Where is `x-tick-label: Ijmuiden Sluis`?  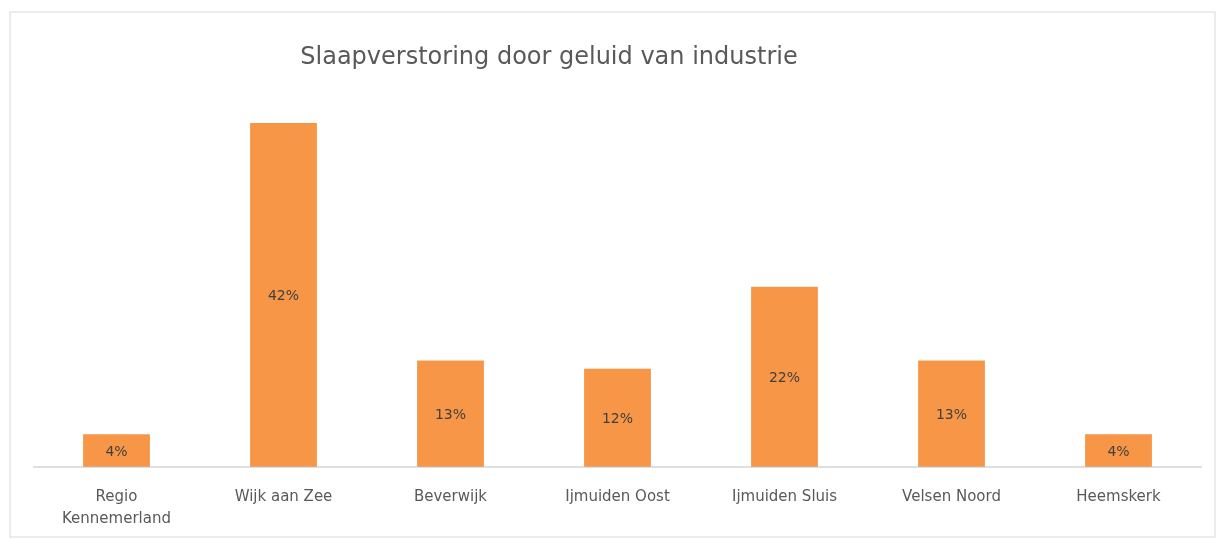
x-tick-label: Ijmuiden Sluis is located at coordinates (784, 496).